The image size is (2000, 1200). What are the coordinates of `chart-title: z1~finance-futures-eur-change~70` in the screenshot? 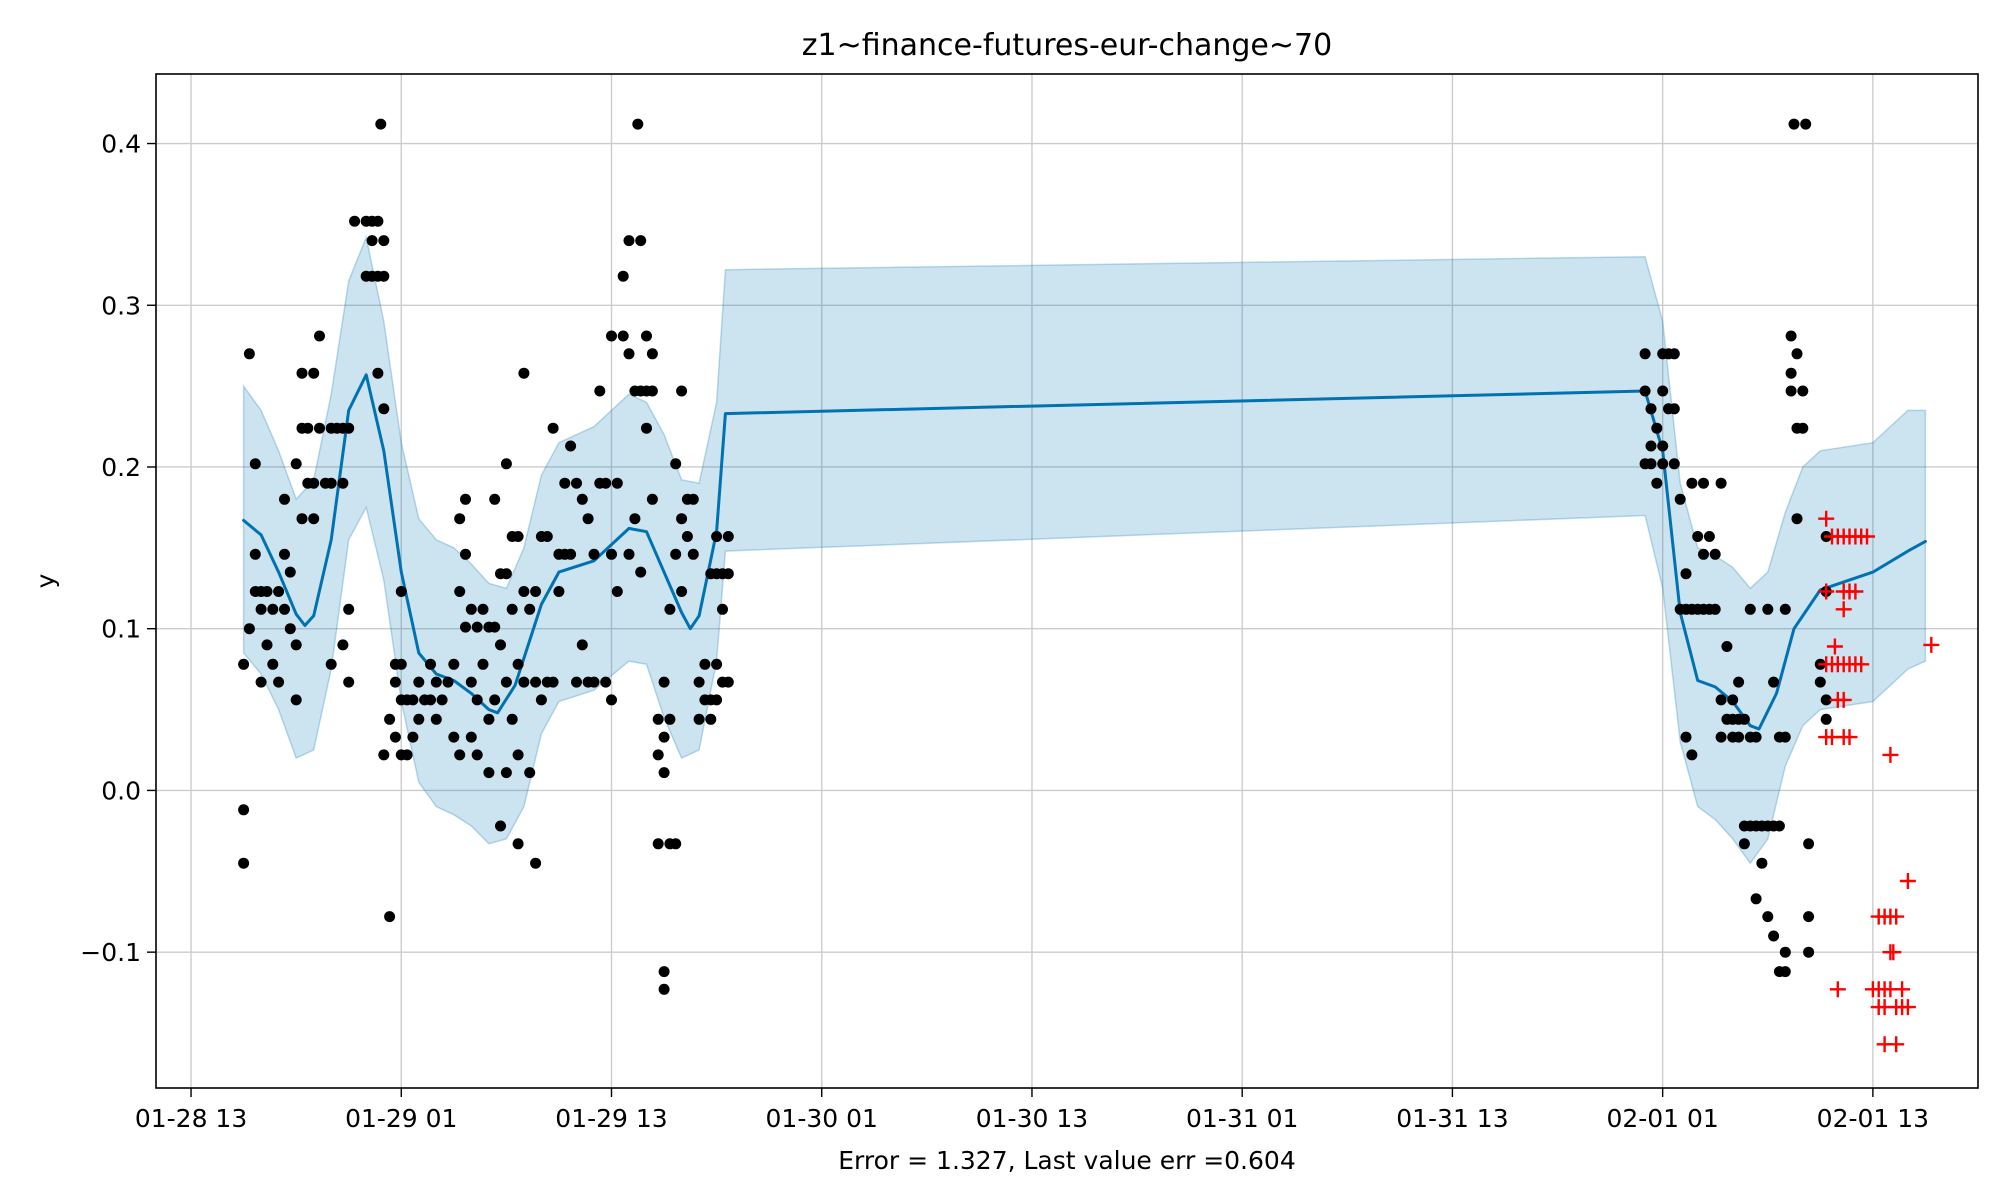 It's located at (1067, 45).